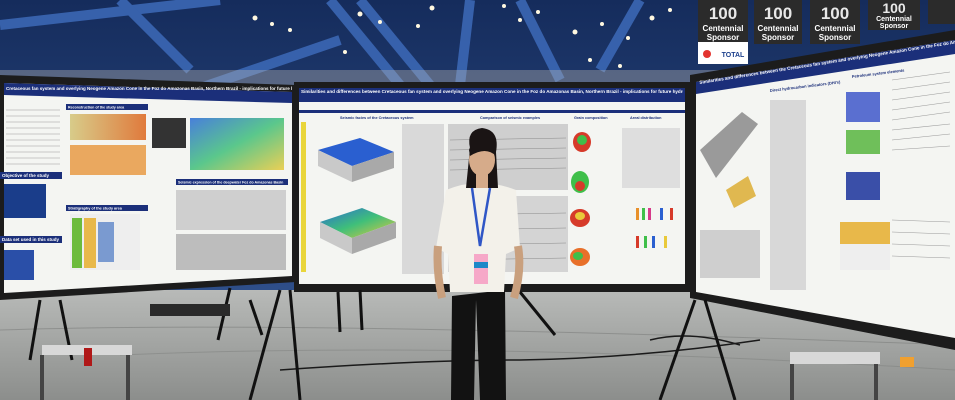 This screenshot has height=400, width=955. I want to click on name-badge, so click(481, 269).